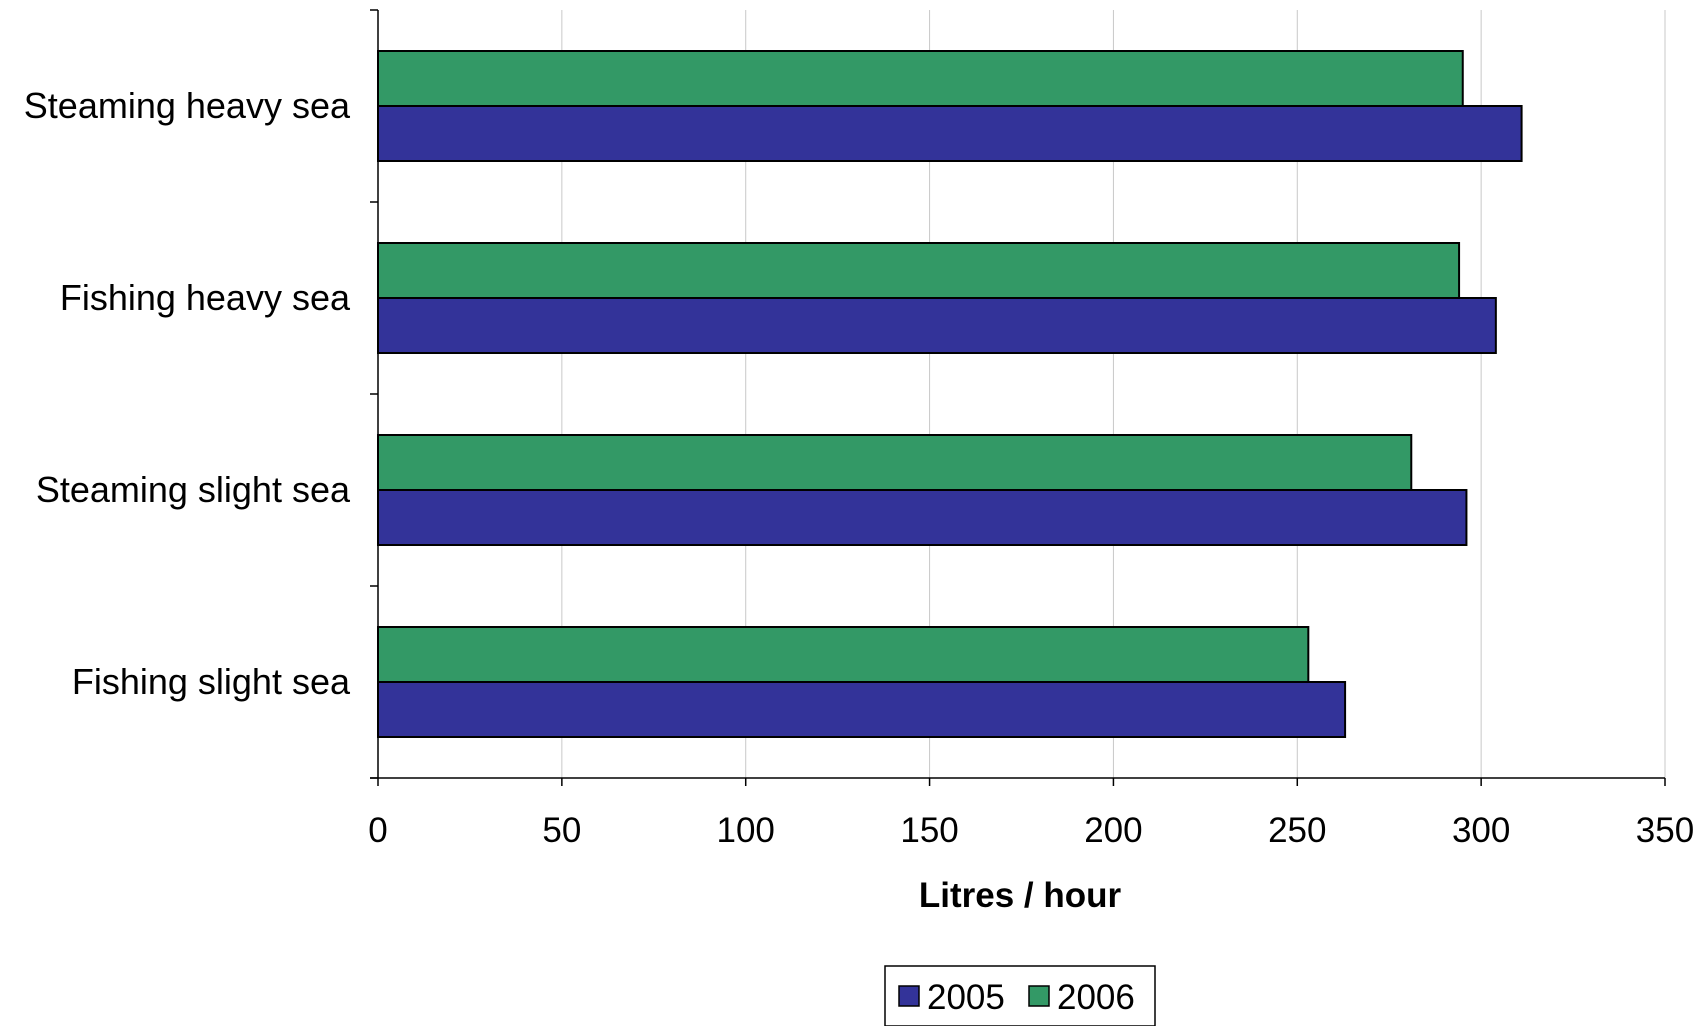  Describe the element at coordinates (1481, 830) in the screenshot. I see `x-tick-label: 300` at that location.